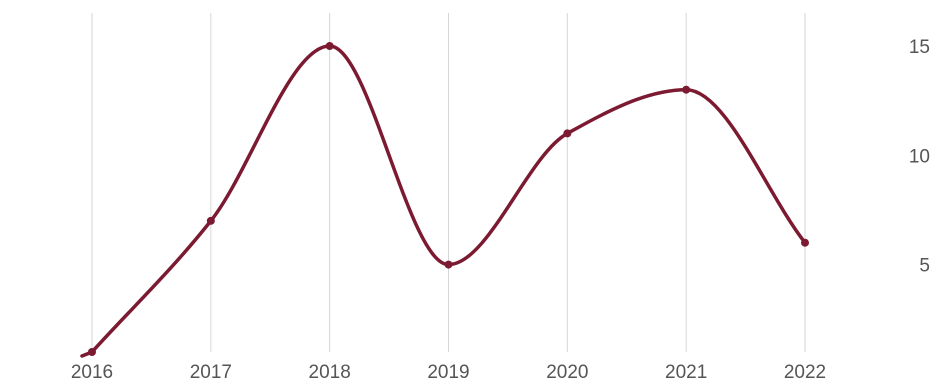 This screenshot has height=382, width=939. I want to click on data-point-2021, so click(686, 89).